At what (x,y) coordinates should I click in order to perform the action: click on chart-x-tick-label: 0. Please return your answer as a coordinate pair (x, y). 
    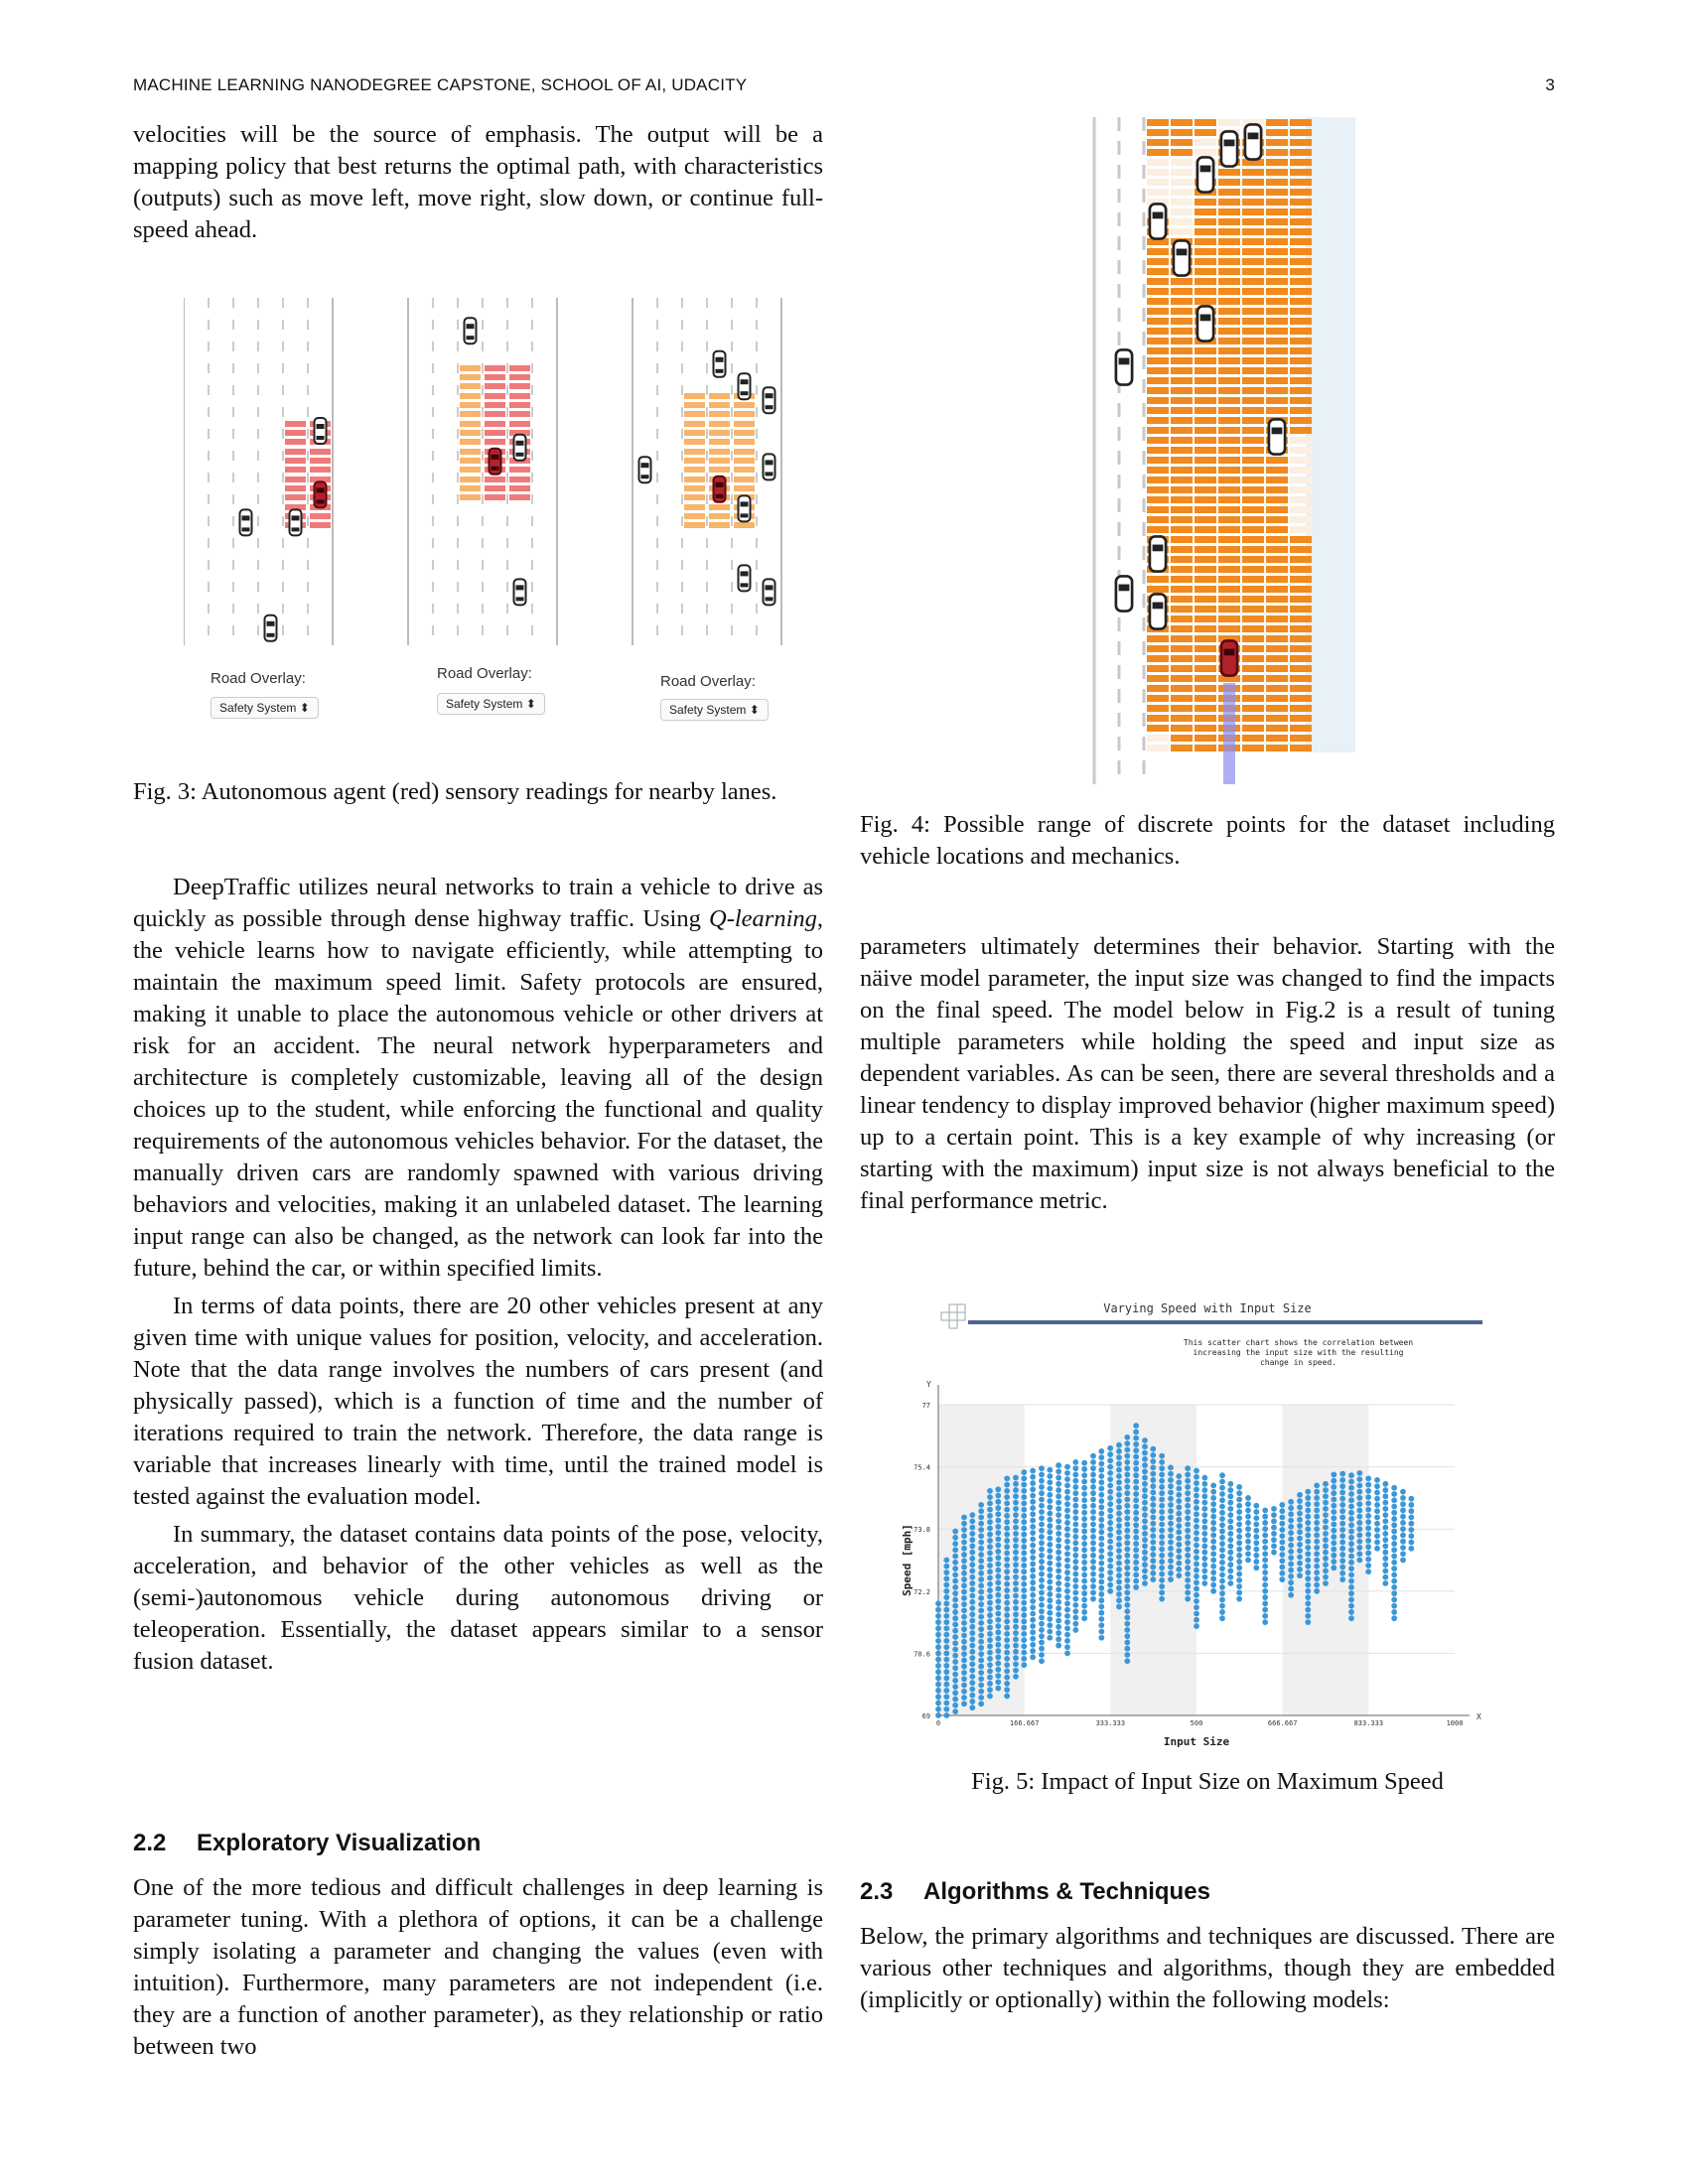
    Looking at the image, I should click on (938, 1723).